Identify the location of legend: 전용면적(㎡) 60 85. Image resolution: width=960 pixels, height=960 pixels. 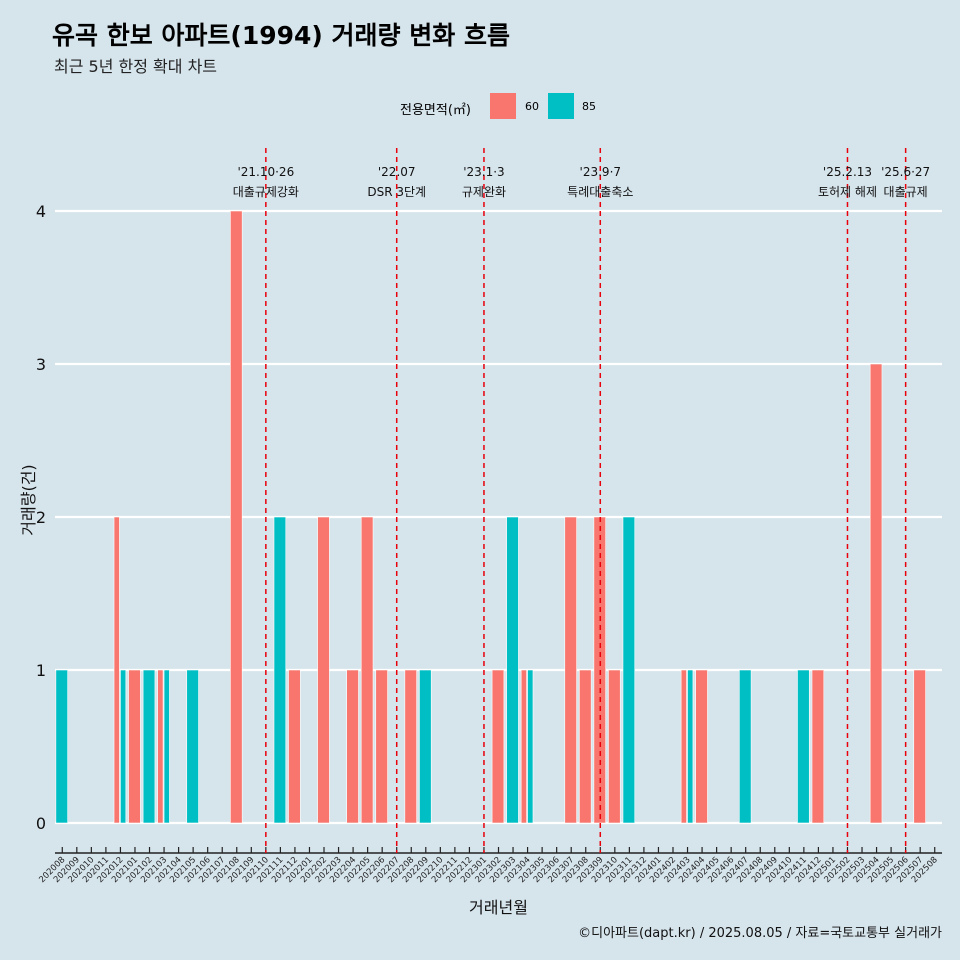
(480, 107).